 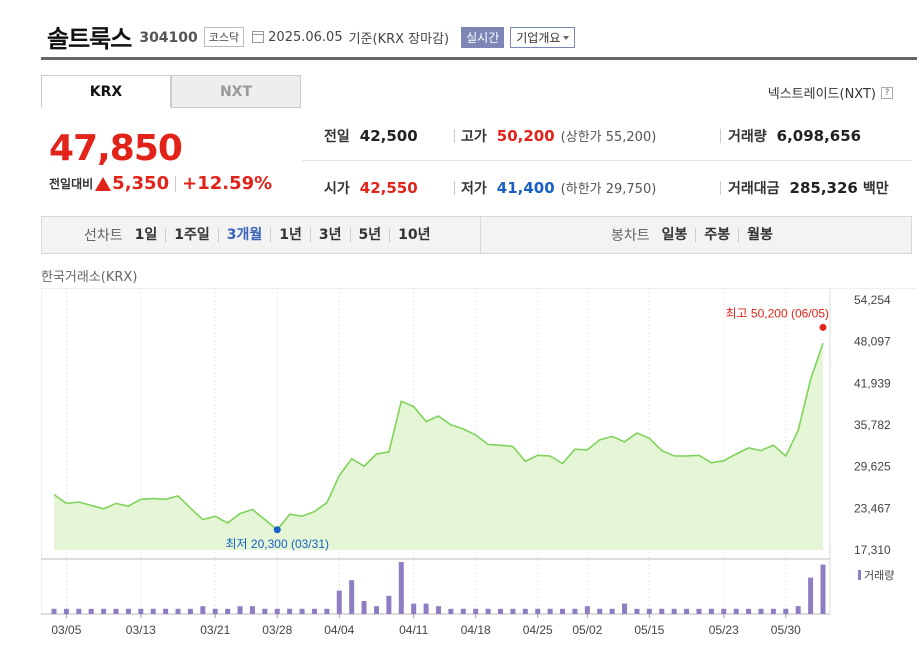 What do you see at coordinates (277, 530) in the screenshot?
I see `low-marker` at bounding box center [277, 530].